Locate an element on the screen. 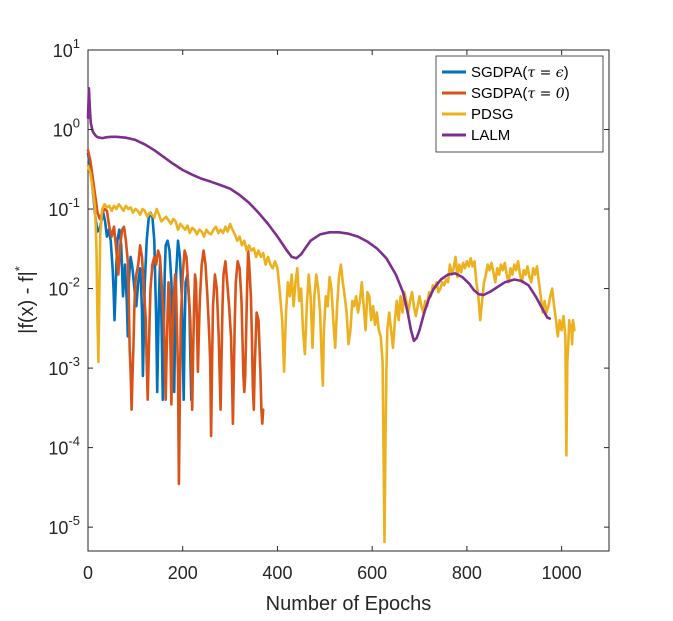 This screenshot has width=673, height=621. y-axis-label-superscript: * is located at coordinates (19, 268).